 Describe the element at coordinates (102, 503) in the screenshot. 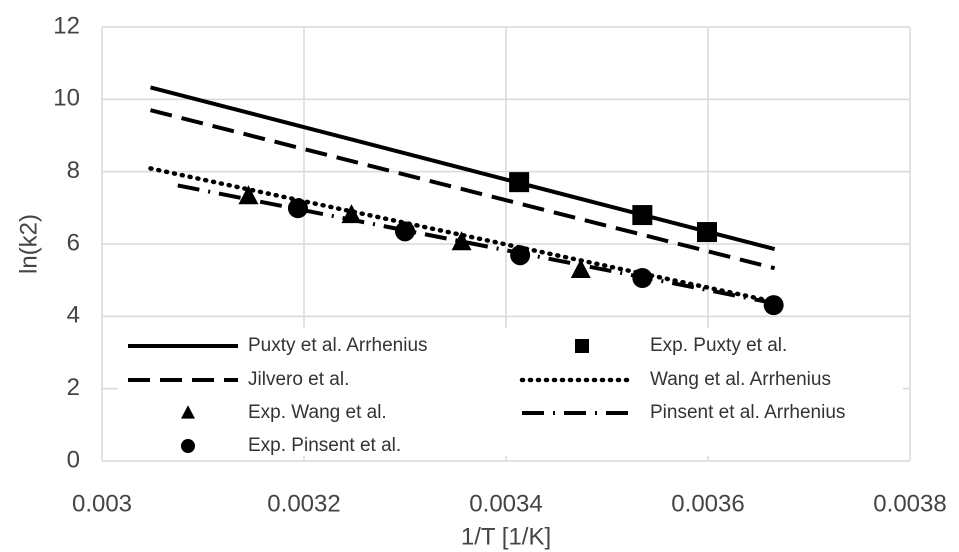

I see `x-tick-label: 0.003` at that location.